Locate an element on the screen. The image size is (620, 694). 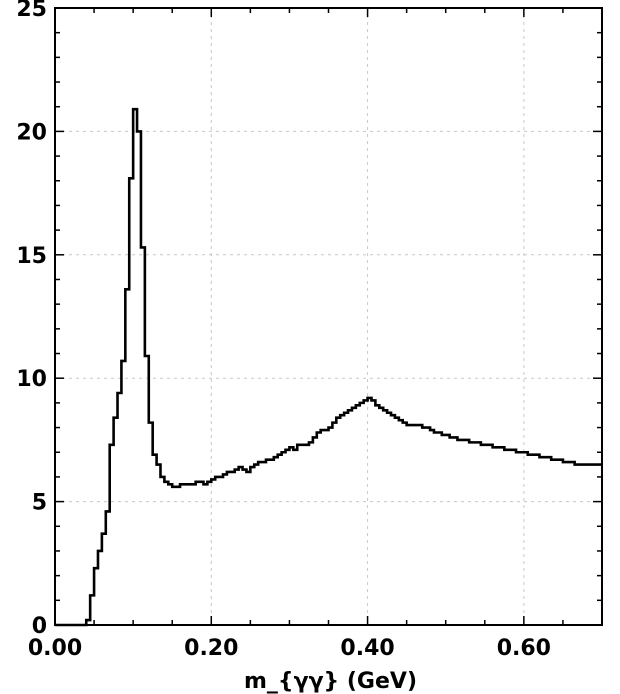
x-axis-label: m_{γγ} (GeV) is located at coordinates (330, 681).